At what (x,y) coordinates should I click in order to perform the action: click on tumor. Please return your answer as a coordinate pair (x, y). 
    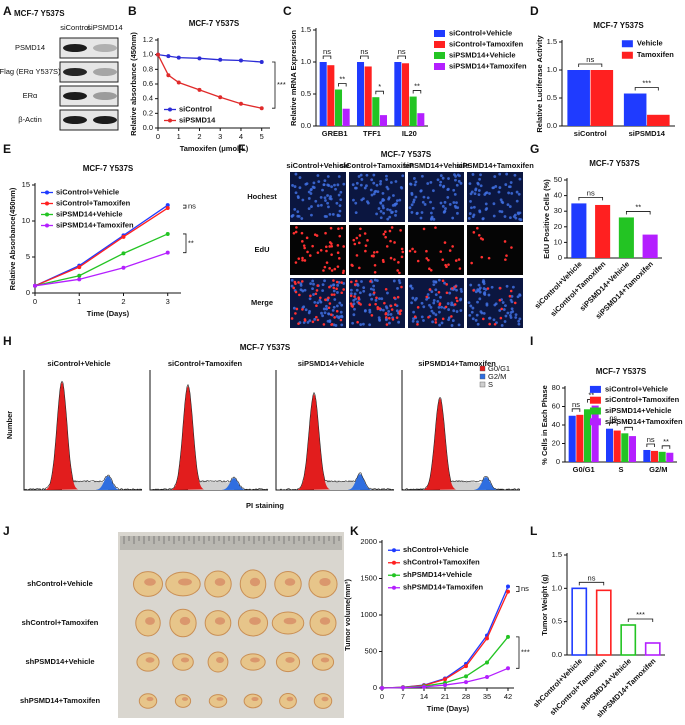
    Looking at the image, I should click on (148, 662).